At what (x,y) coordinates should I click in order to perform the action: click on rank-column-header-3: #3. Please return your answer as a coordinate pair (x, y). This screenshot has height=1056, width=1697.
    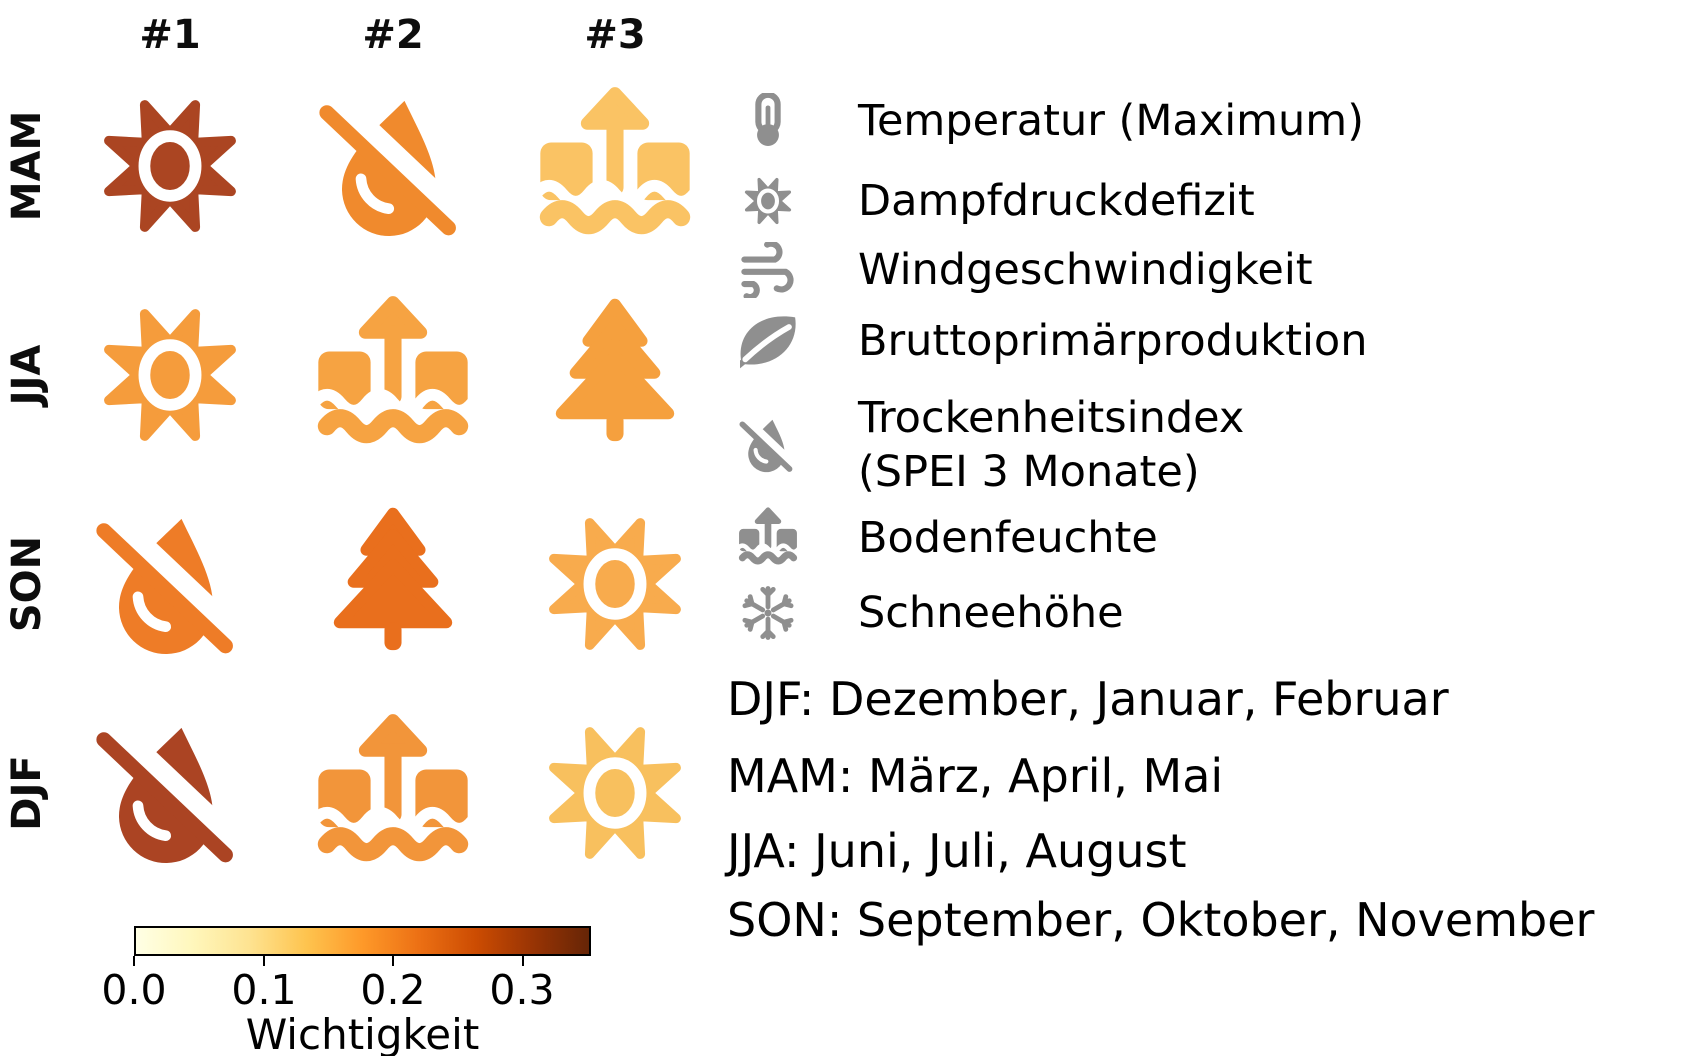
    Looking at the image, I should click on (615, 35).